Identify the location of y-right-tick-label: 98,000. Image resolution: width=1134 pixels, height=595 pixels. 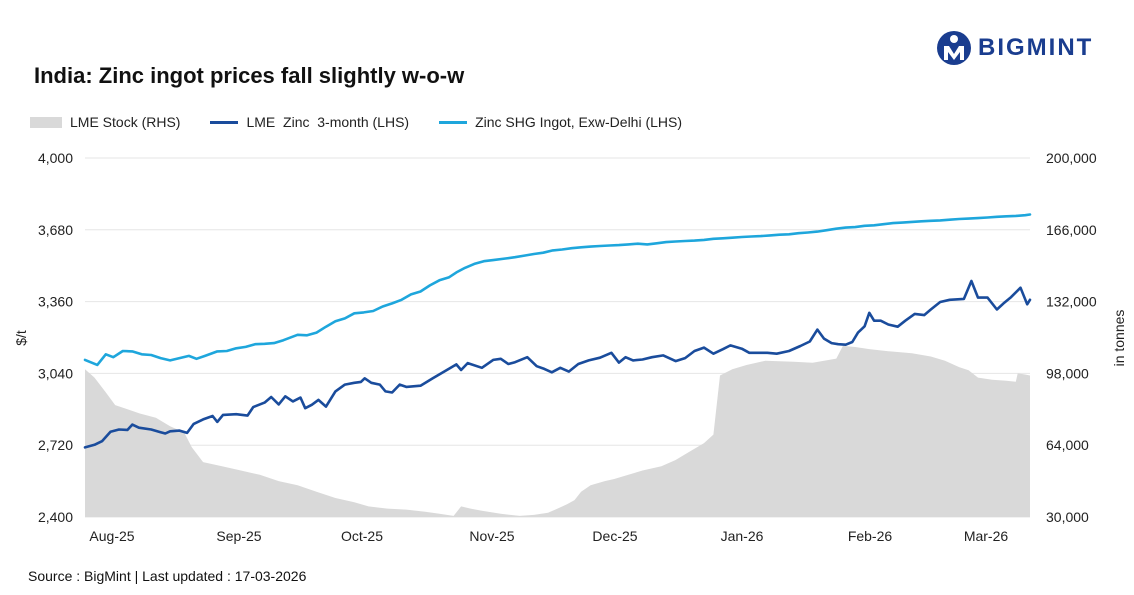
(1067, 373).